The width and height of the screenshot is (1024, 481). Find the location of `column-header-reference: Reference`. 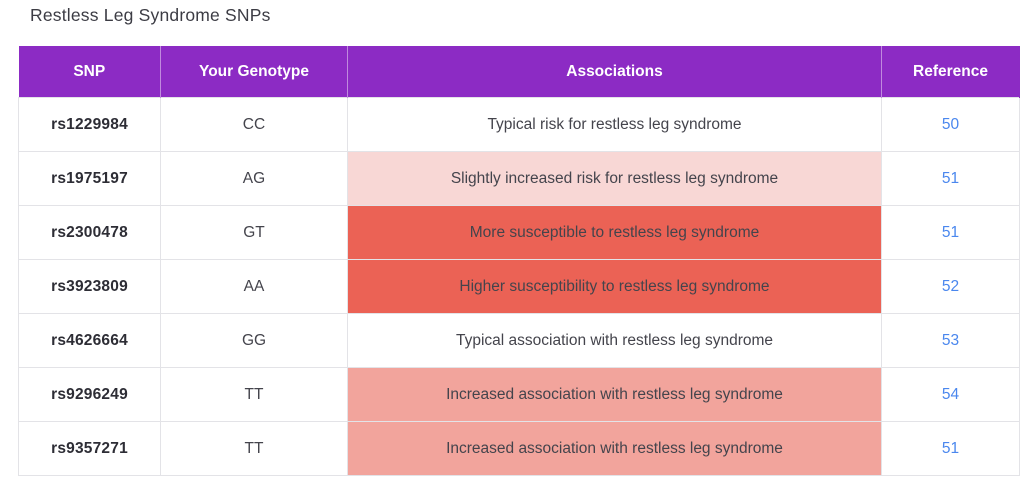

column-header-reference: Reference is located at coordinates (950, 72).